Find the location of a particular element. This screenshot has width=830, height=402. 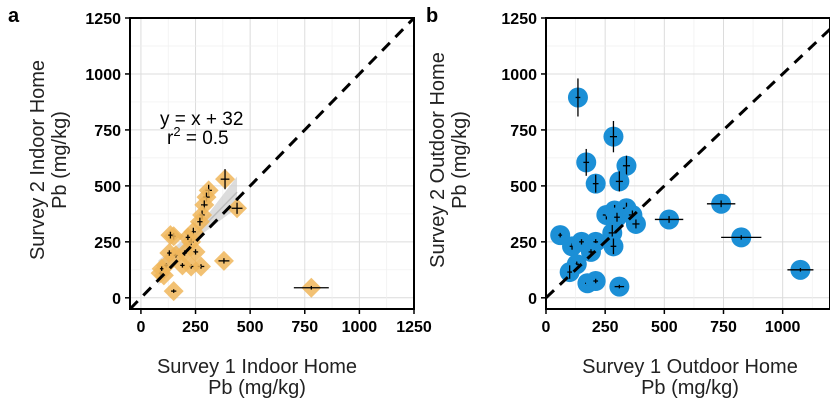

r-superscript: 2 is located at coordinates (176, 131).